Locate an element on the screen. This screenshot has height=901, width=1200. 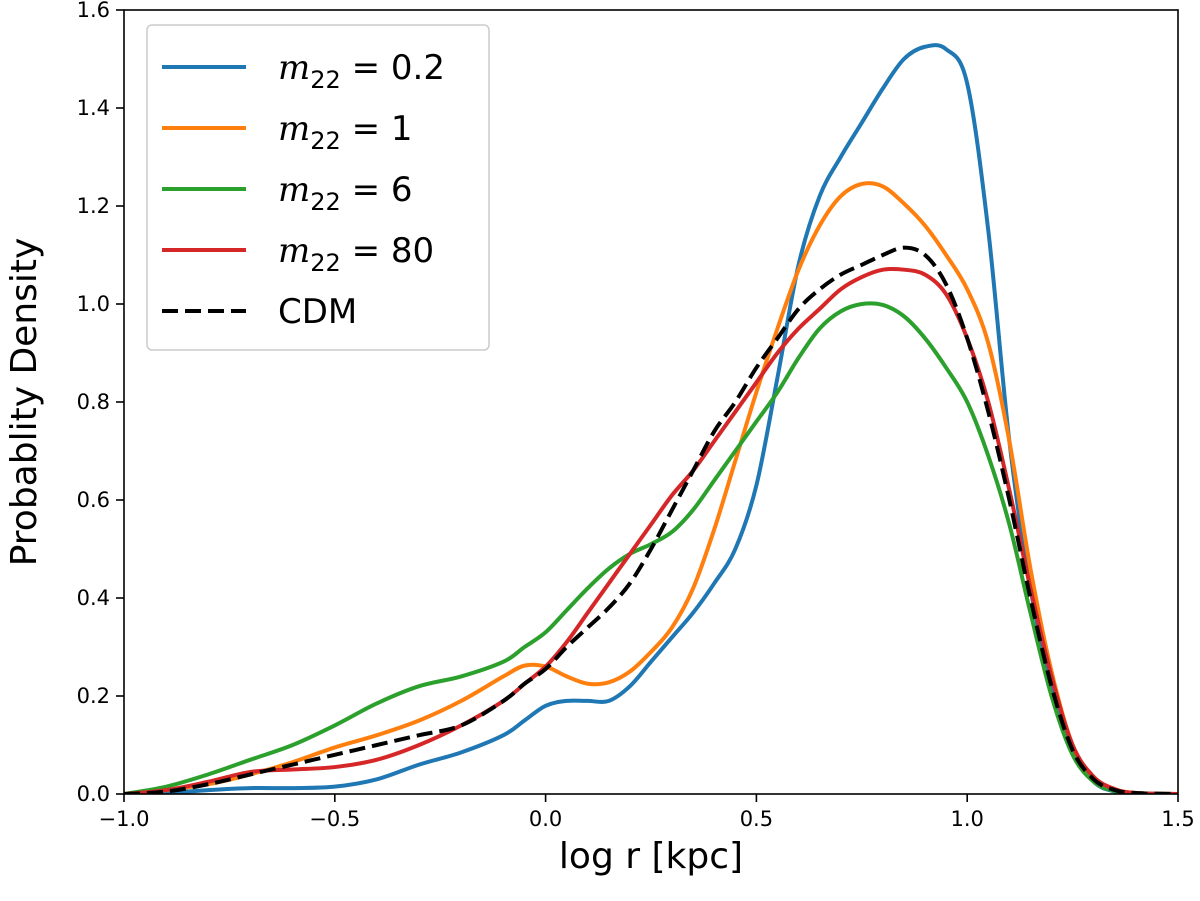
legend-label-3: m22 = 80 is located at coordinates (356, 254).